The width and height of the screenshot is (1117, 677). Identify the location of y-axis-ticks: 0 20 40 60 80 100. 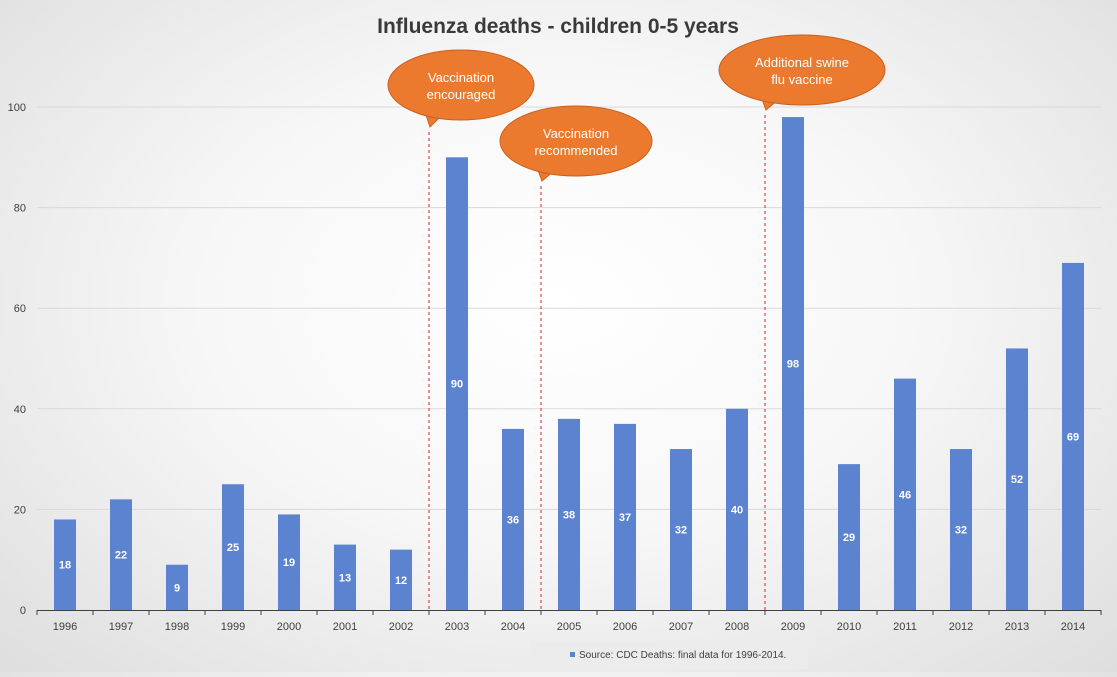
(17, 359).